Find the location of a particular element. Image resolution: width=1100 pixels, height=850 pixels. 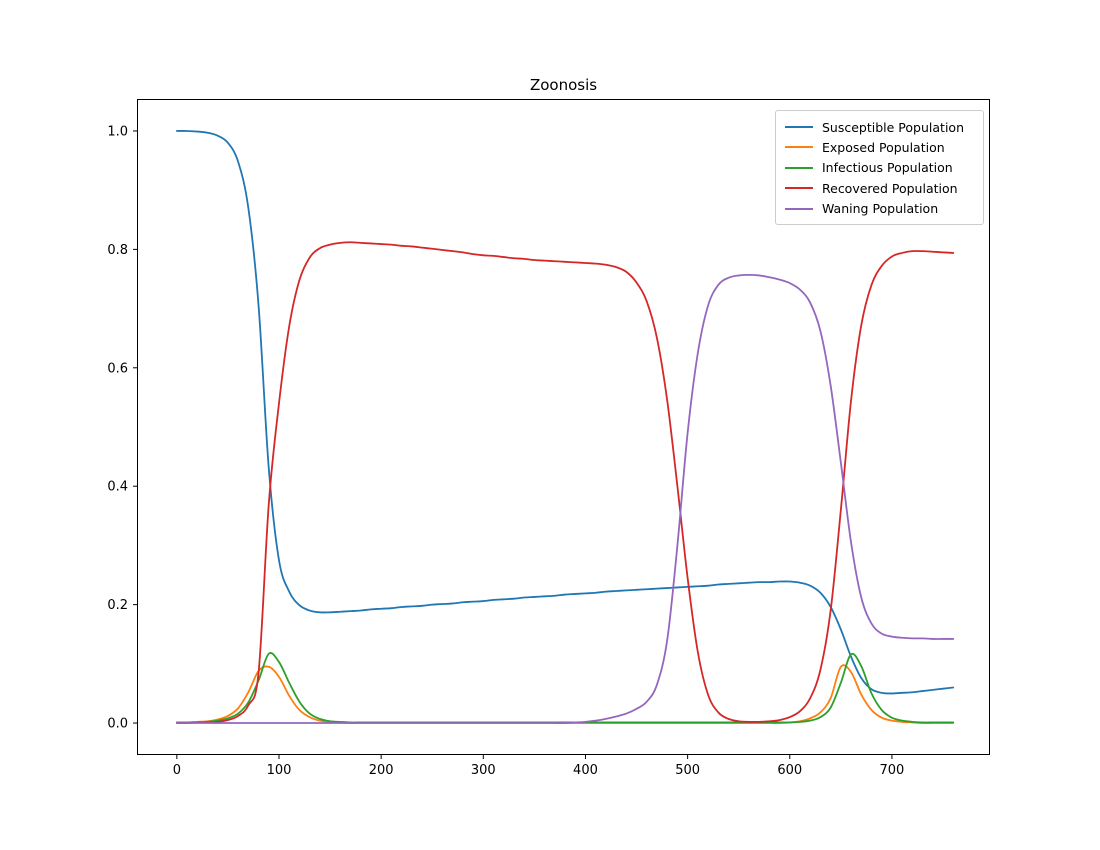

legend-item: Waning Population is located at coordinates (880, 209).